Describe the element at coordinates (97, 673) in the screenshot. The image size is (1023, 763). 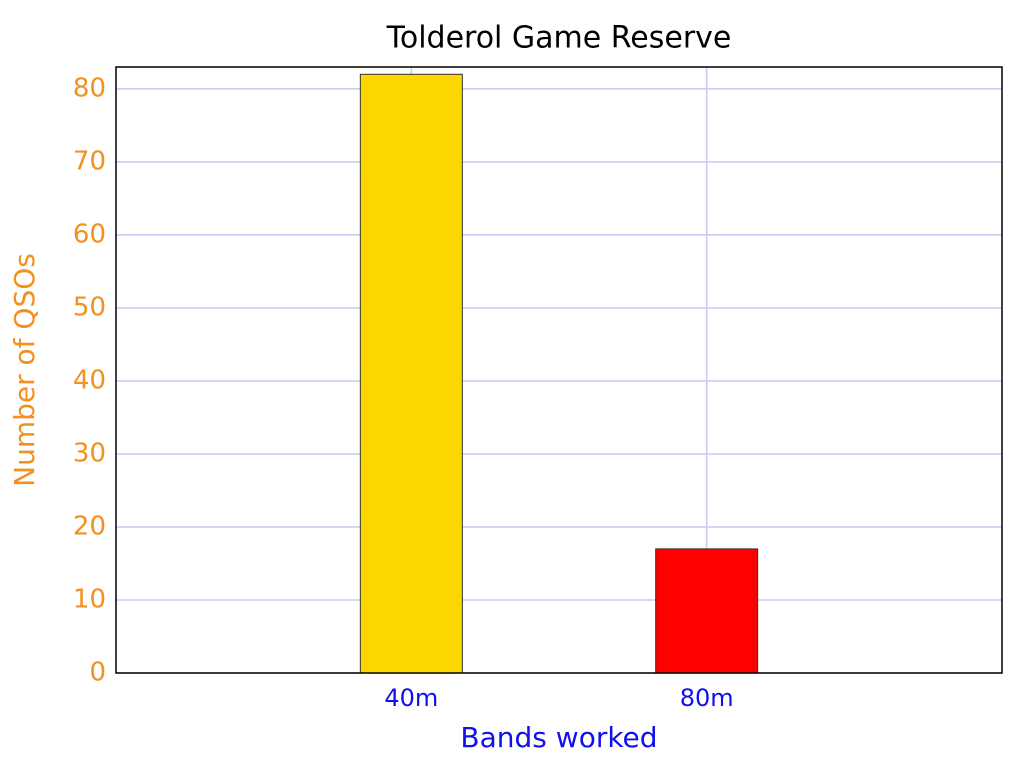
I see `y-tick-label: 0` at that location.